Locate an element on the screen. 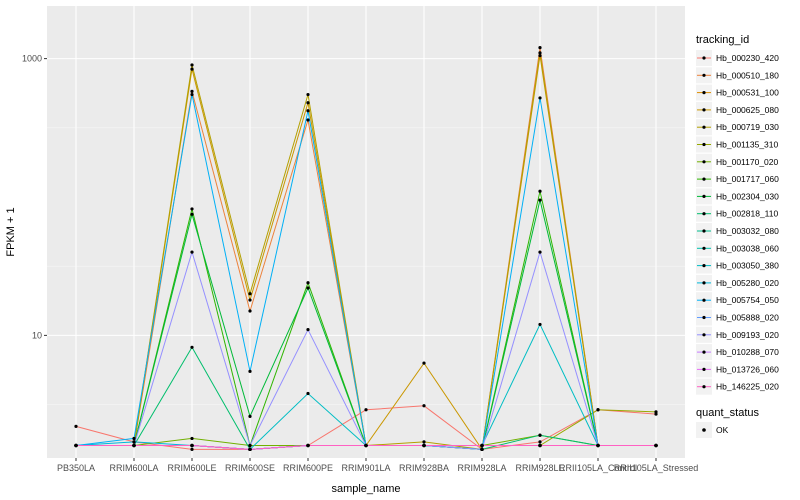 The image size is (800, 500). x-tick-label: RRIM928LA is located at coordinates (481, 468).